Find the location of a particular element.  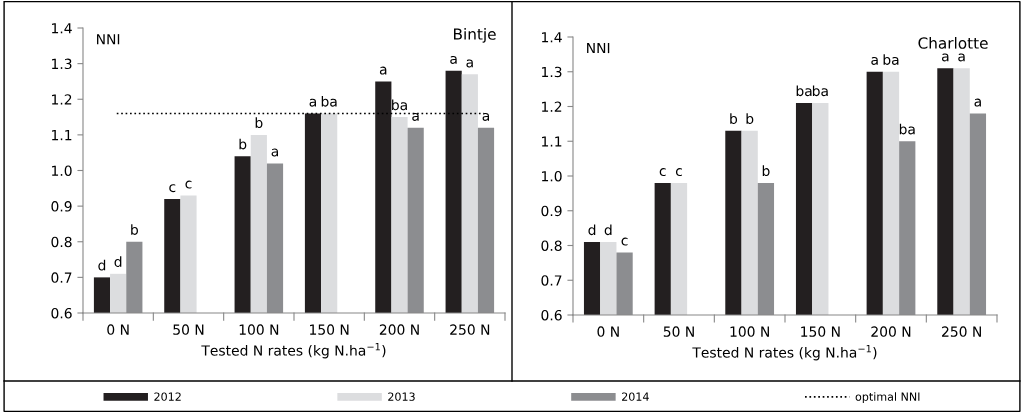

legend-label: optimal NNI is located at coordinates (887, 397).